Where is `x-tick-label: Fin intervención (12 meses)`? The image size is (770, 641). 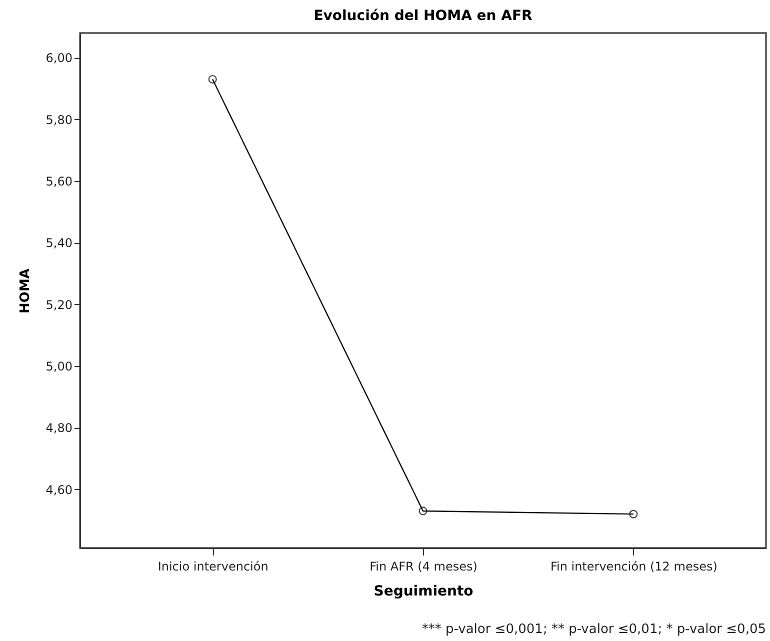 x-tick-label: Fin intervención (12 meses) is located at coordinates (634, 567).